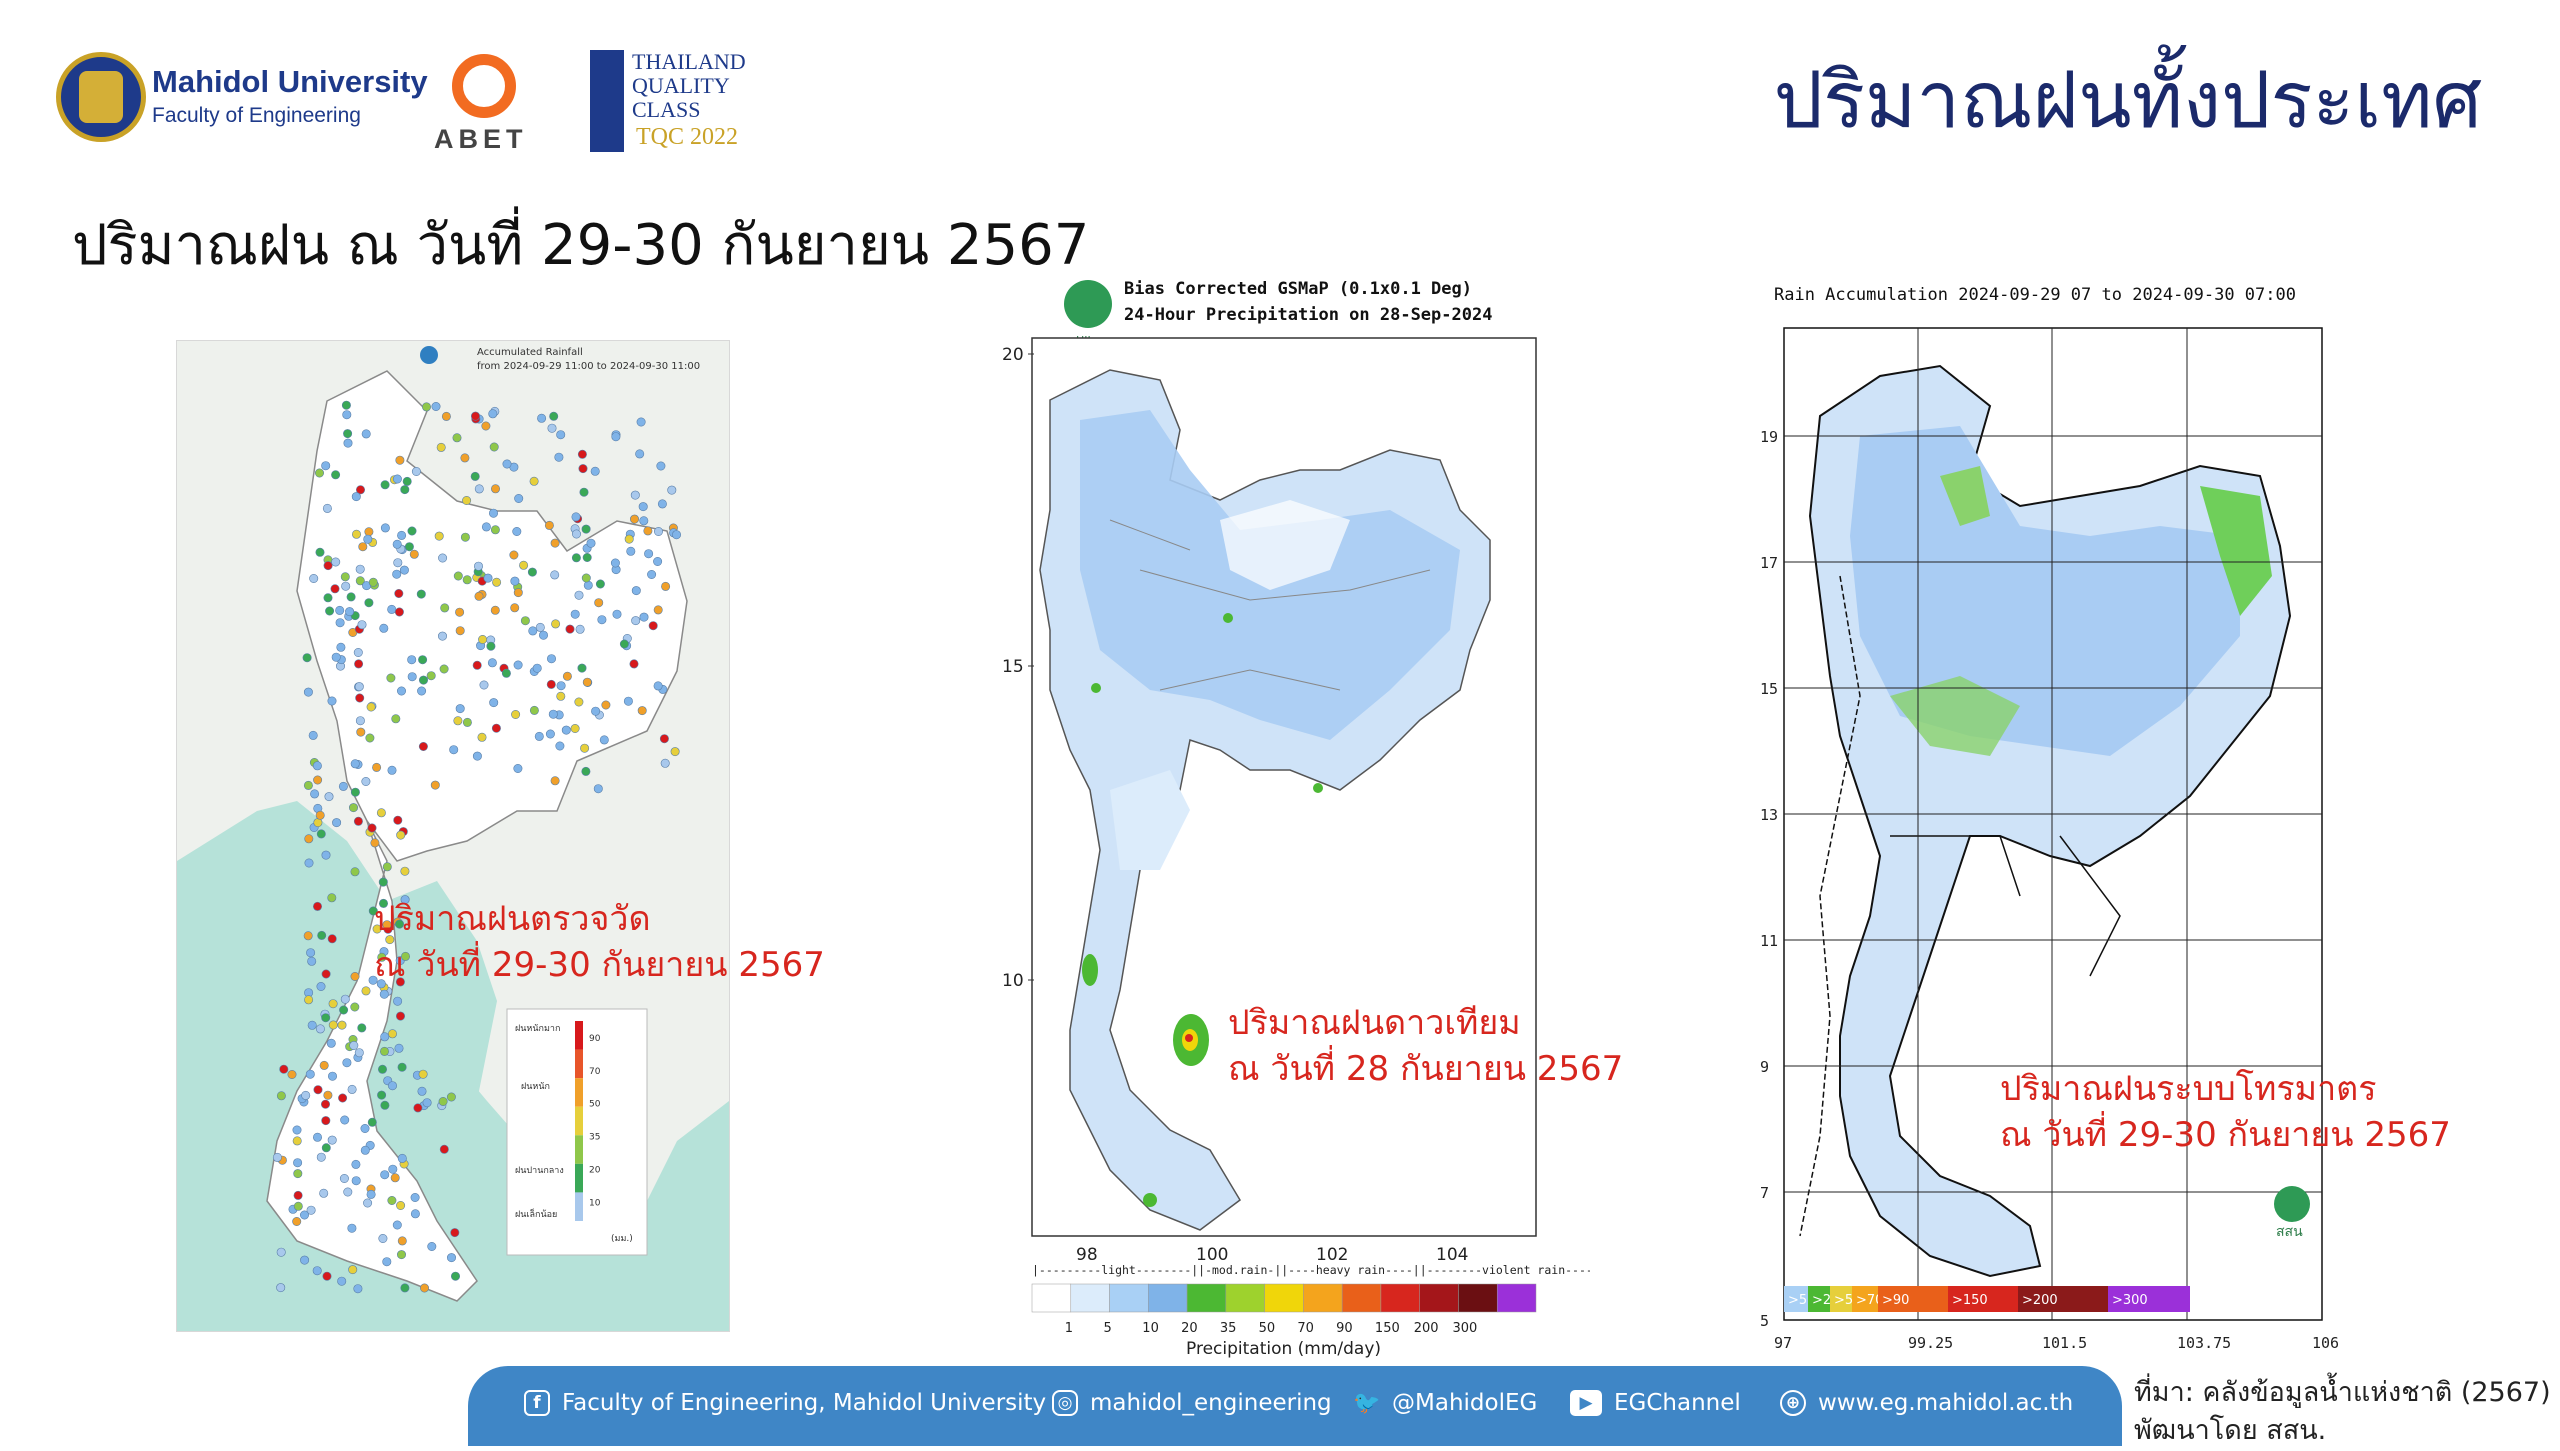 Image resolution: width=2560 pixels, height=1451 pixels. Describe the element at coordinates (492, 616) in the screenshot. I see `thailand-landmass` at that location.